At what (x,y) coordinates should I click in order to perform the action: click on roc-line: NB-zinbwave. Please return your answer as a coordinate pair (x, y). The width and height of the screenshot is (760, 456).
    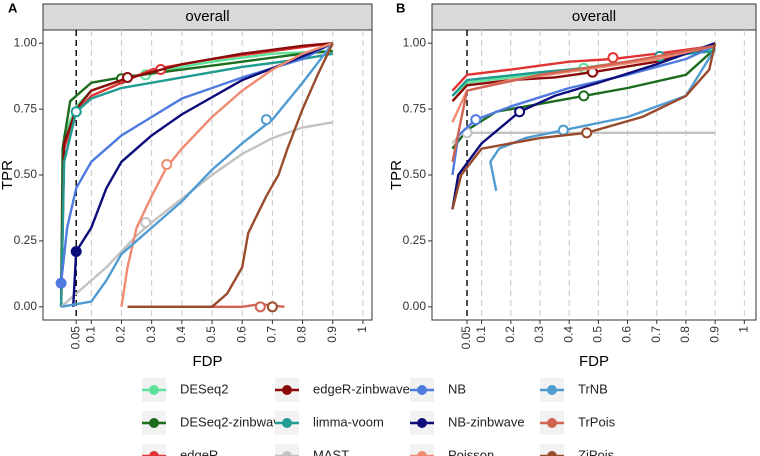
    Looking at the image, I should click on (583, 126).